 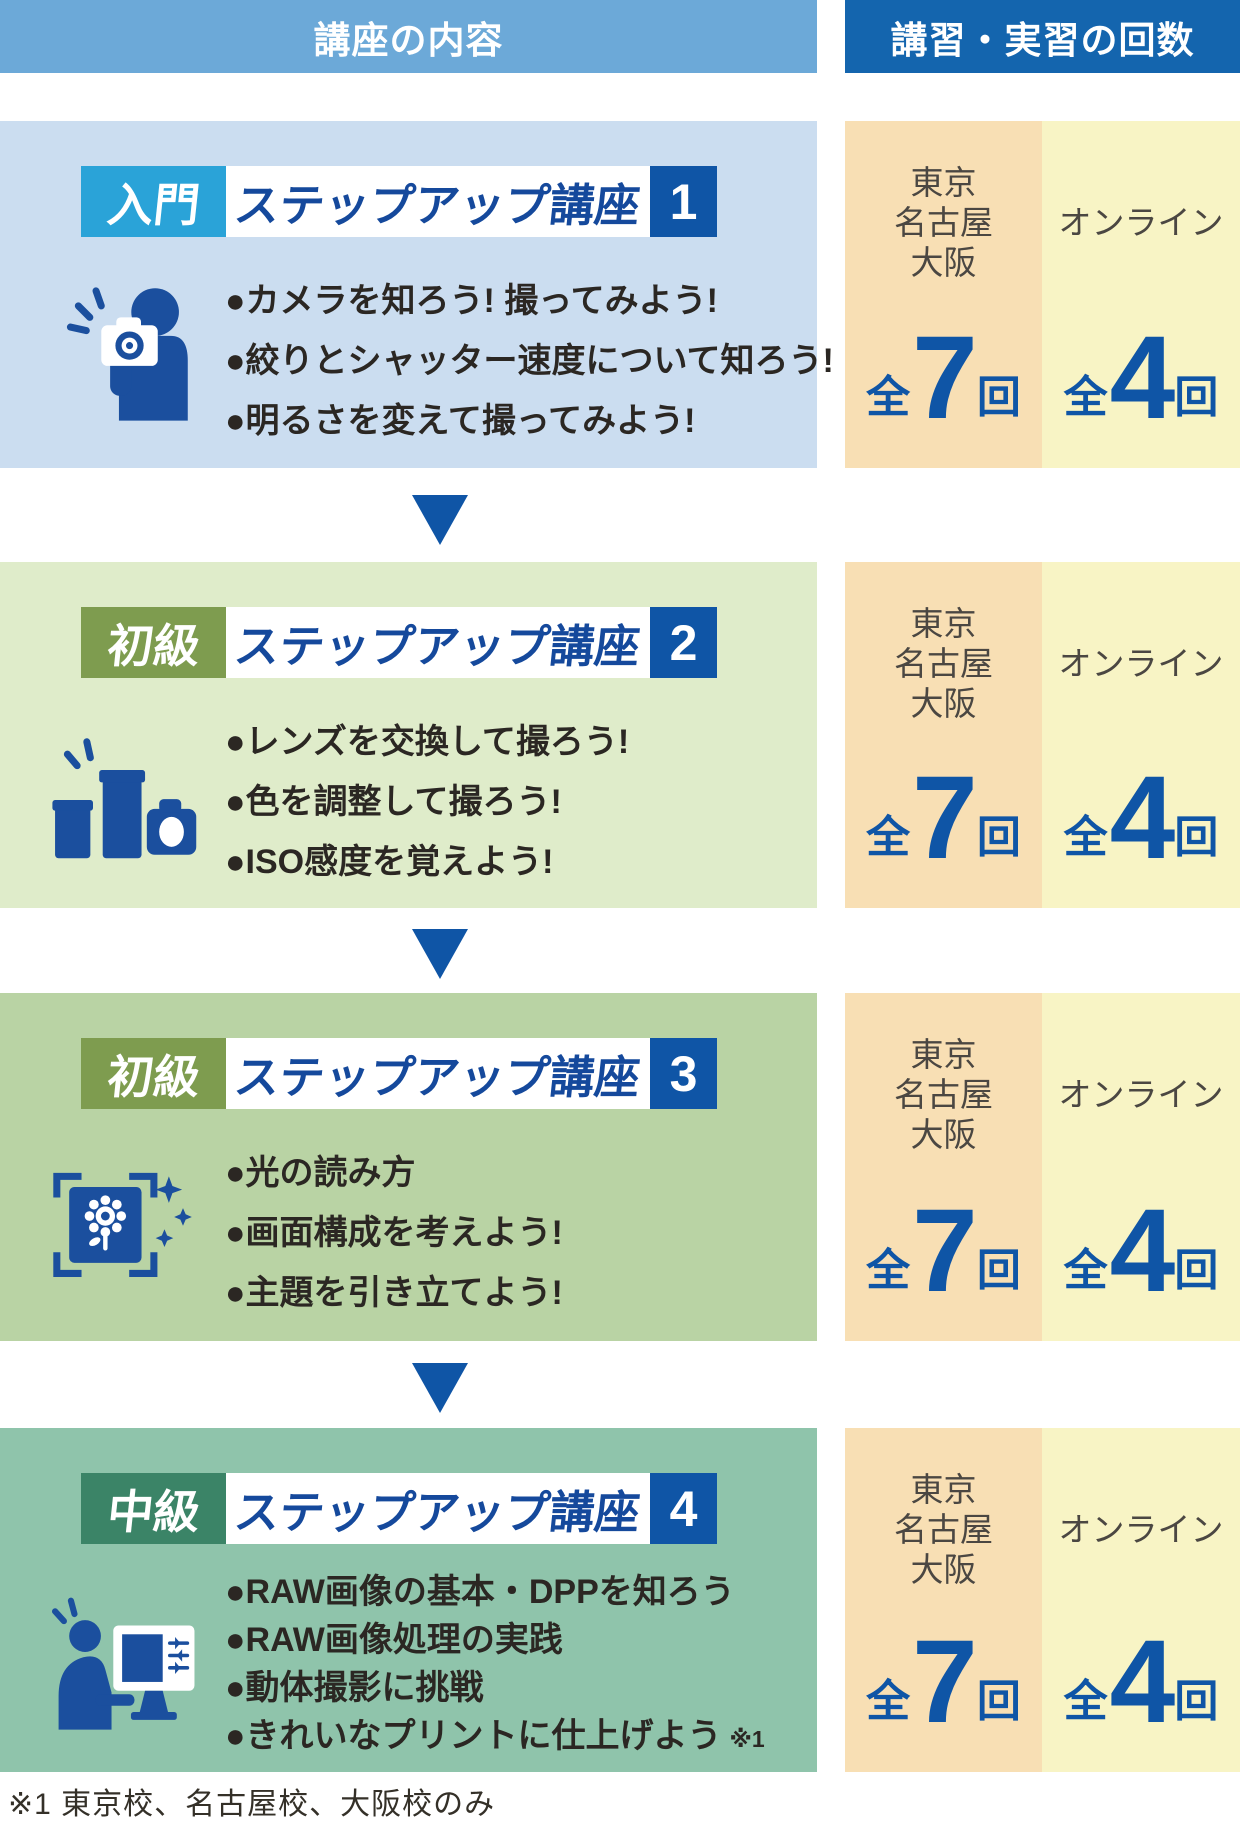 What do you see at coordinates (683, 201) in the screenshot?
I see `course-number-badge: 1` at bounding box center [683, 201].